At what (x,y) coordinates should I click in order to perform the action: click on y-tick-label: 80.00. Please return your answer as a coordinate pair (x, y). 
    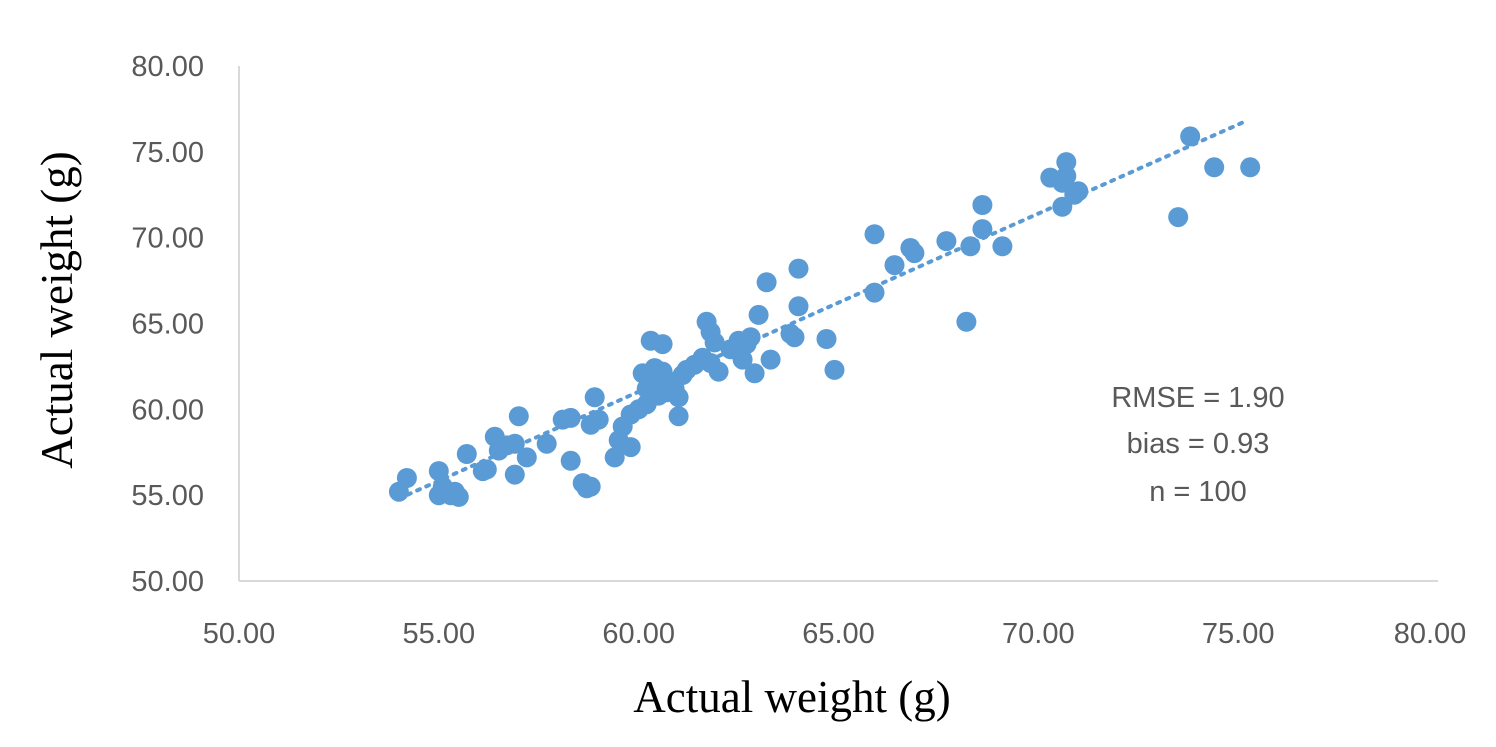
    Looking at the image, I should click on (167, 67).